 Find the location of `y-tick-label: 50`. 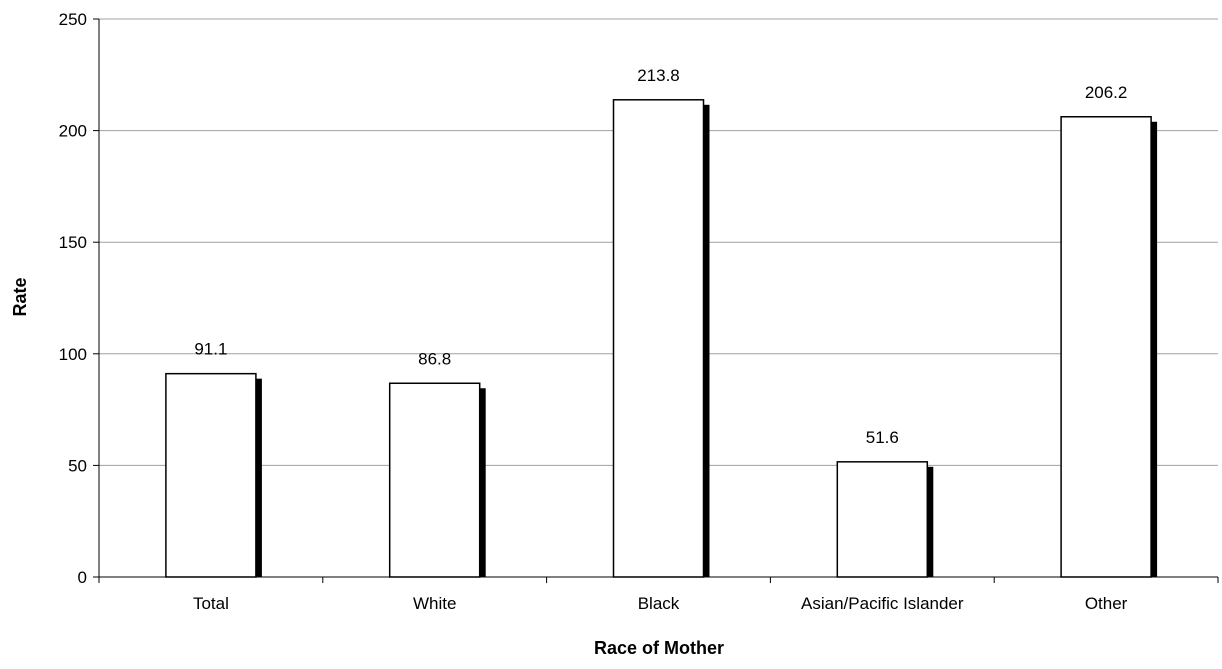

y-tick-label: 50 is located at coordinates (77, 465).